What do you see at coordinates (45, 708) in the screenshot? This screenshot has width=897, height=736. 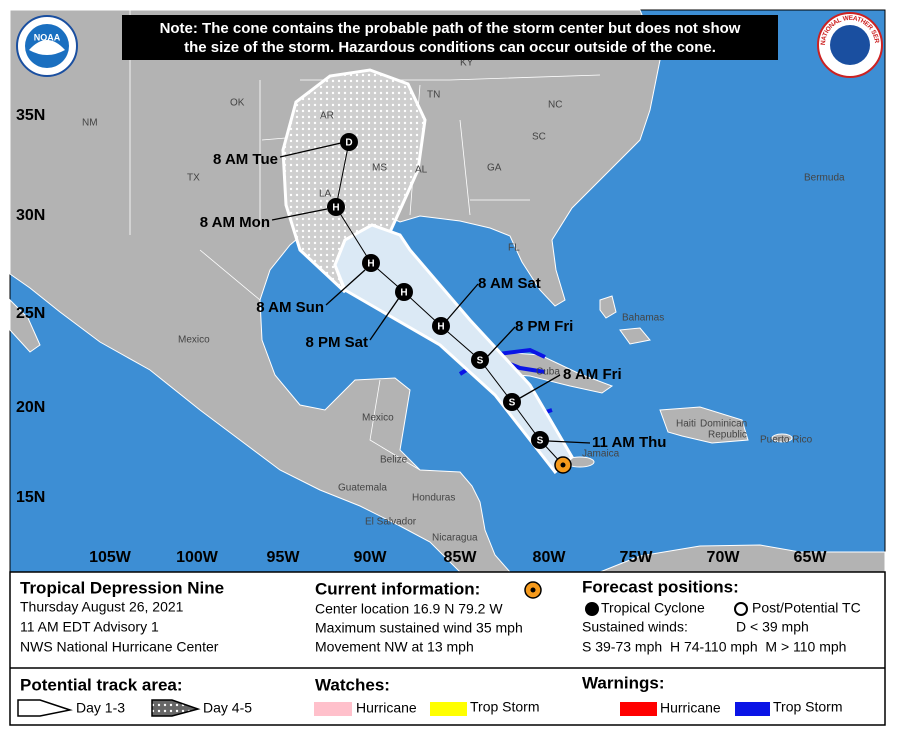 I see `day13-icon` at bounding box center [45, 708].